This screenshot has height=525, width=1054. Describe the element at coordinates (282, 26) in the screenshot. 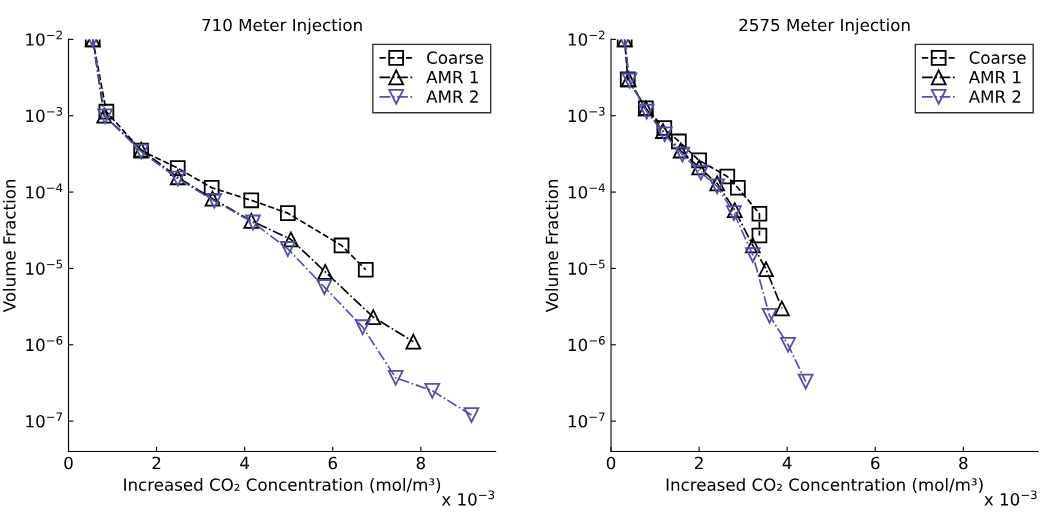

I see `chart-title: 710 Meter Injection` at that location.